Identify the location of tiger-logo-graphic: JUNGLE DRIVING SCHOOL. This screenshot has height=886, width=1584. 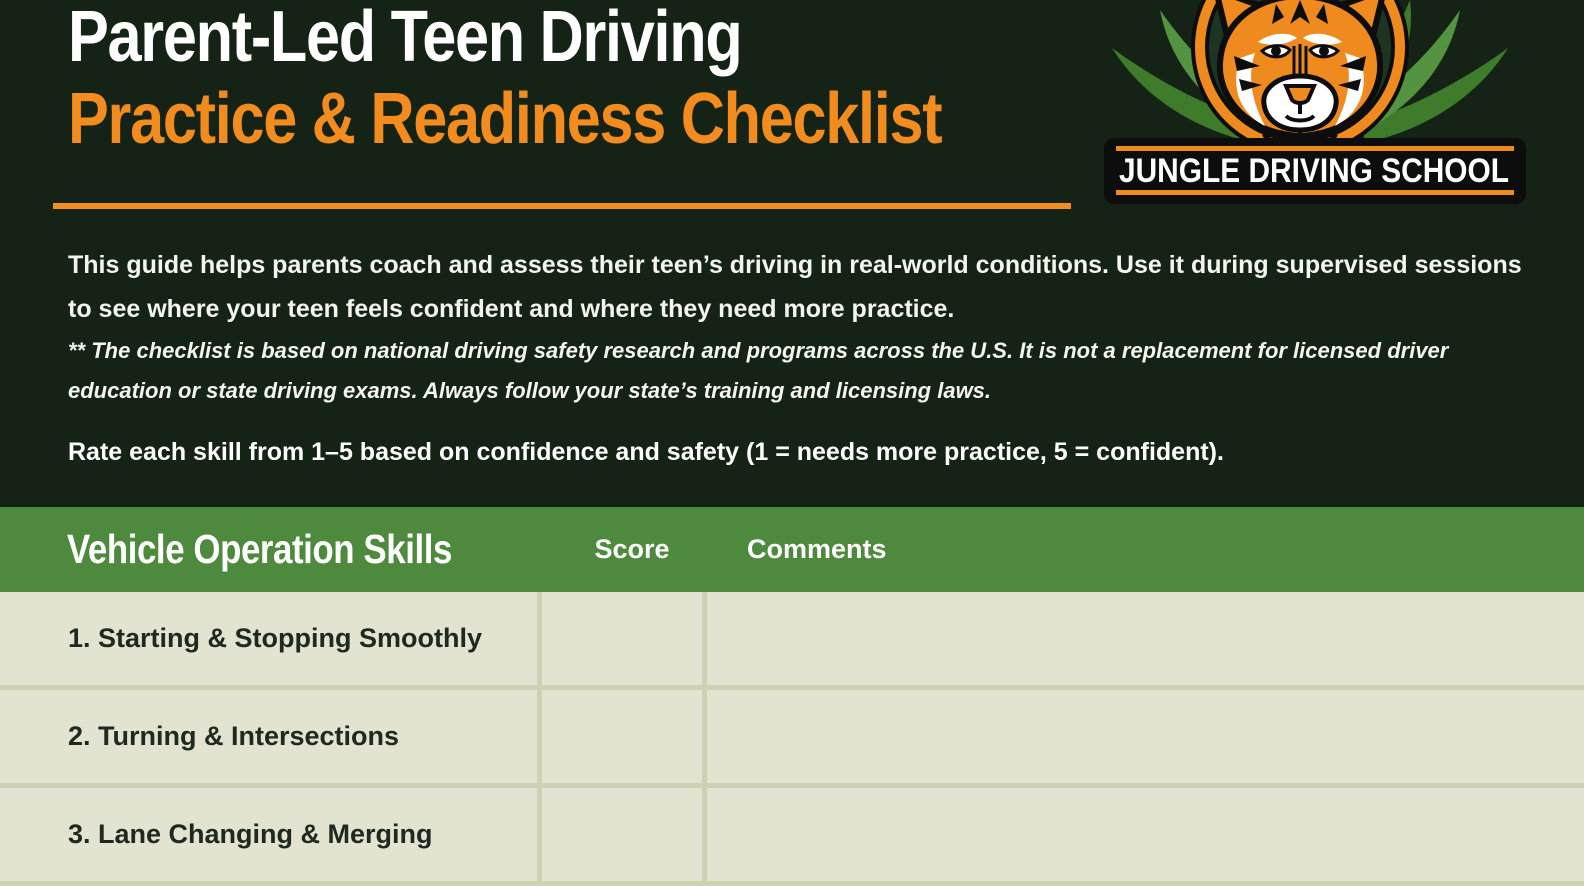
(1315, 102).